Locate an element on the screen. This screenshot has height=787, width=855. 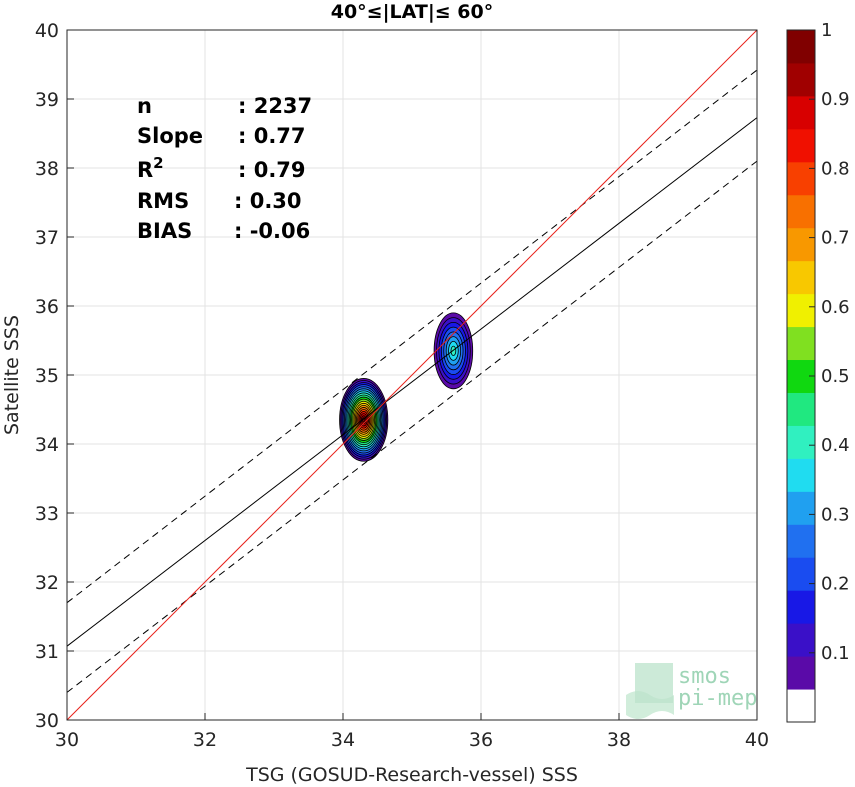
colorbar is located at coordinates (801, 376).